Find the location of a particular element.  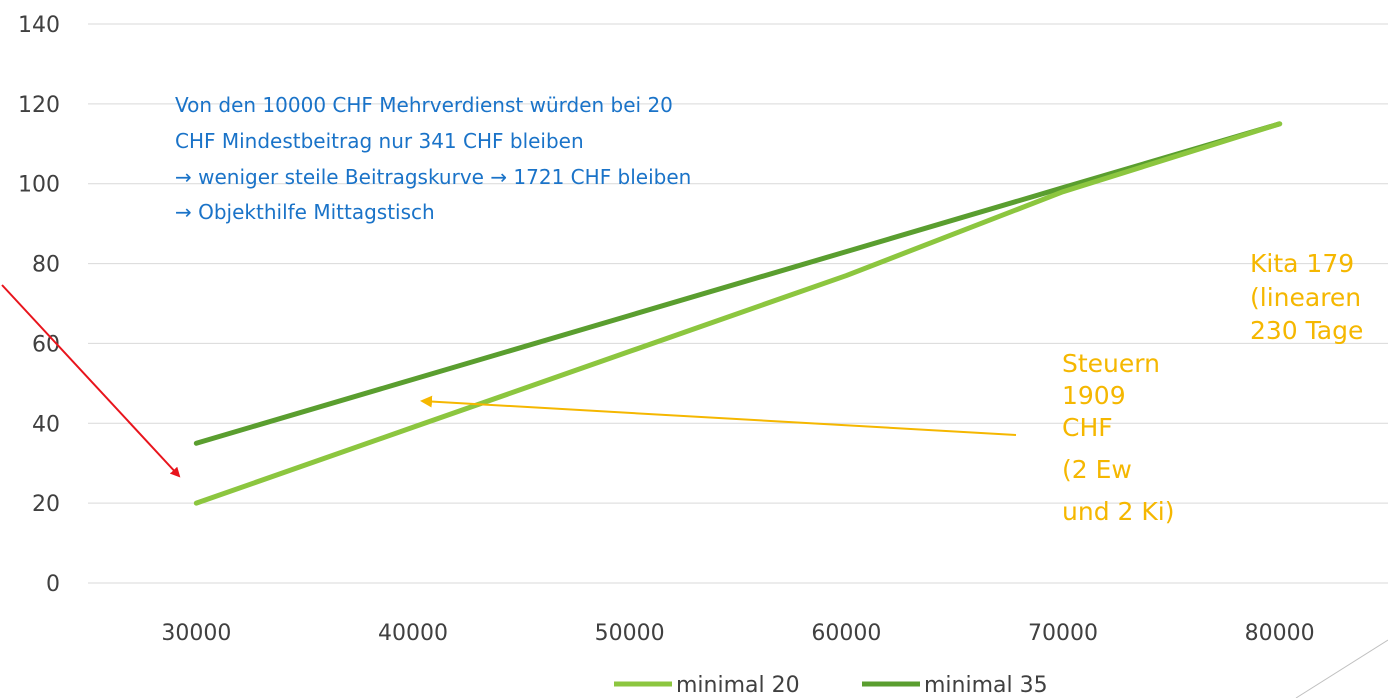

steuern-line-2: 1909 is located at coordinates (1094, 395).